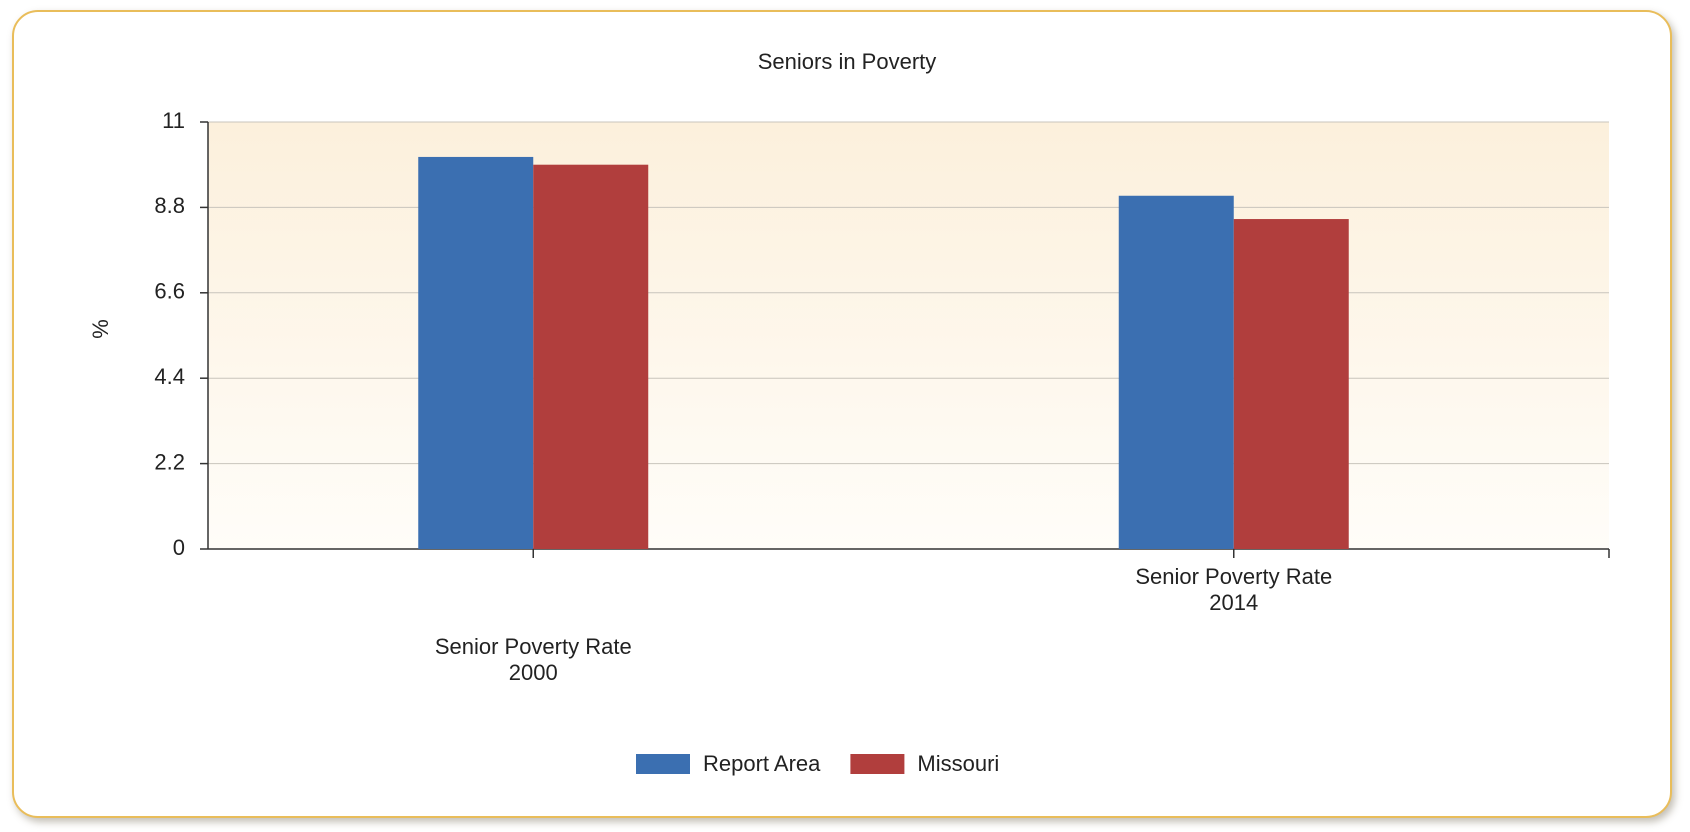 The height and width of the screenshot is (832, 1690). What do you see at coordinates (533, 659) in the screenshot?
I see `x-tick-label: Senior Poverty Rate 2000` at bounding box center [533, 659].